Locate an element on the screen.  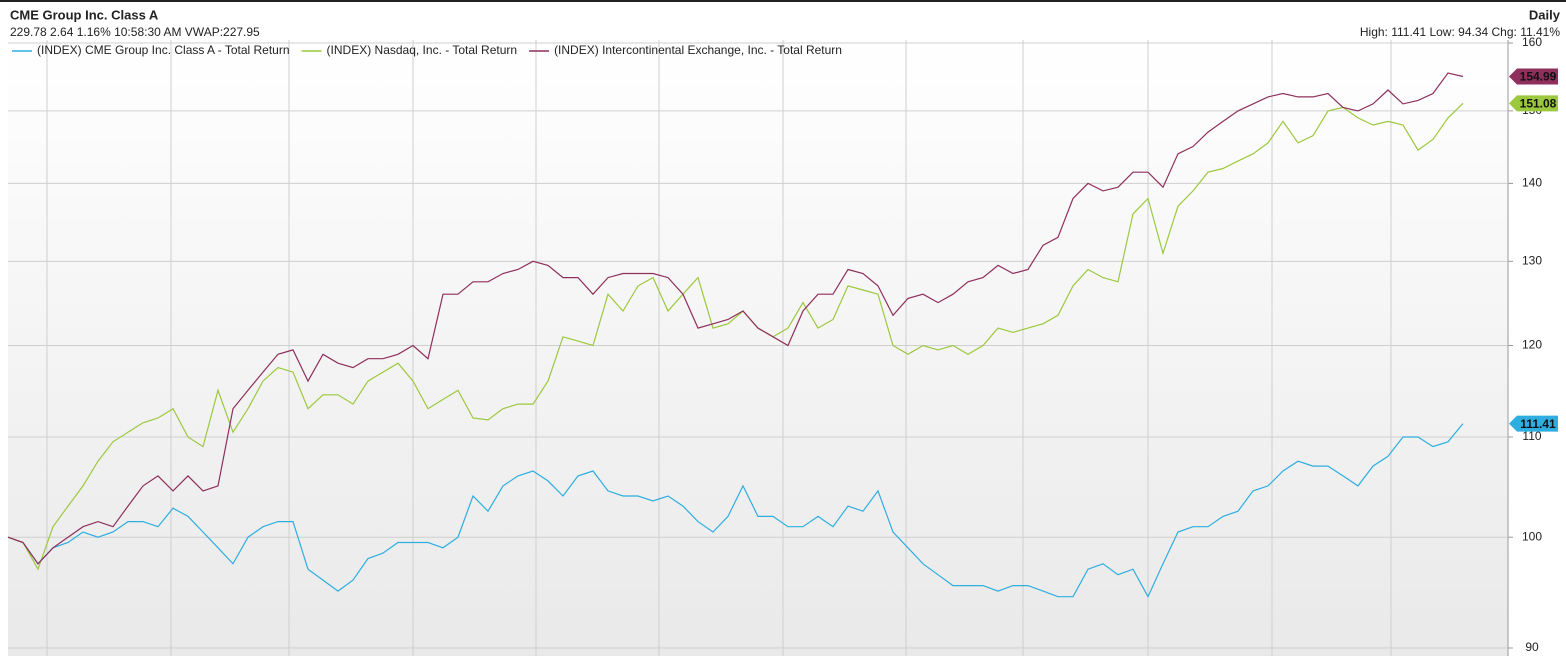
chart-title: CME Group Inc. Class A is located at coordinates (84, 14).